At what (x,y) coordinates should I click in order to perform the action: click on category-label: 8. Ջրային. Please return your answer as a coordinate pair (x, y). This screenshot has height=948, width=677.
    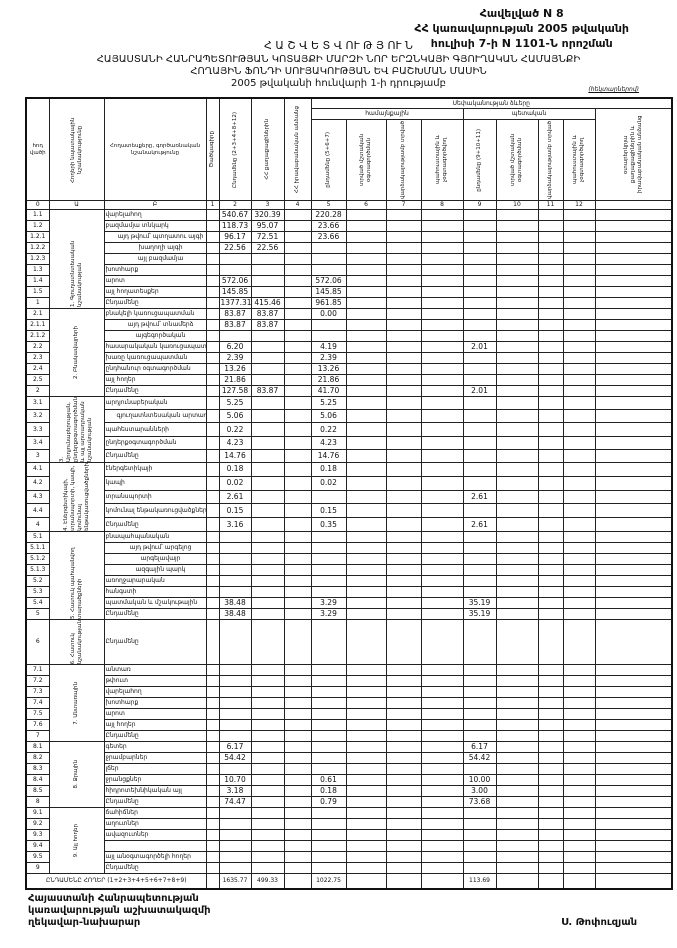
    Looking at the image, I should click on (76, 774).